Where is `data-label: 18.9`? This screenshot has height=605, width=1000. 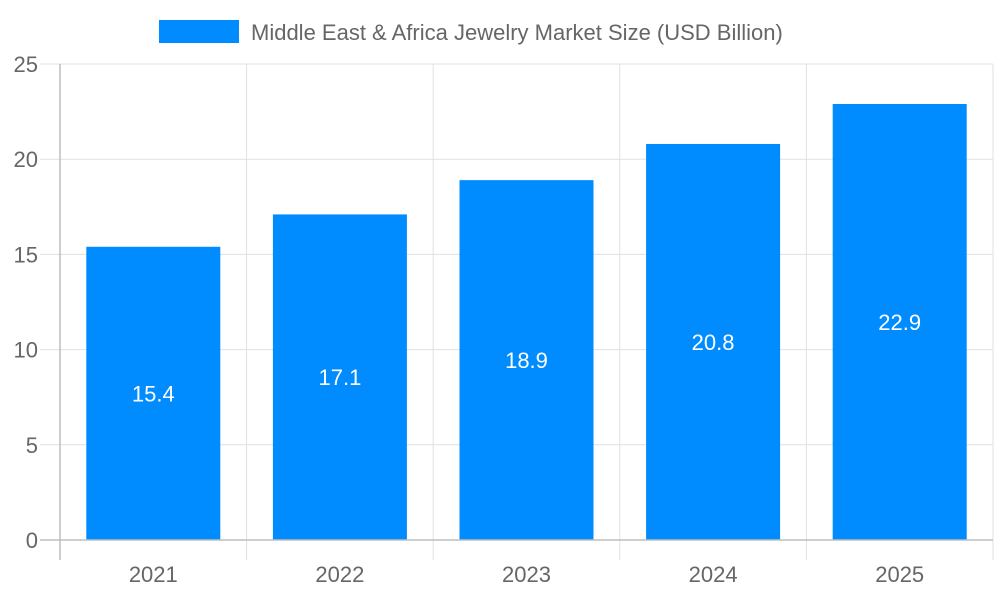
data-label: 18.9 is located at coordinates (526, 360).